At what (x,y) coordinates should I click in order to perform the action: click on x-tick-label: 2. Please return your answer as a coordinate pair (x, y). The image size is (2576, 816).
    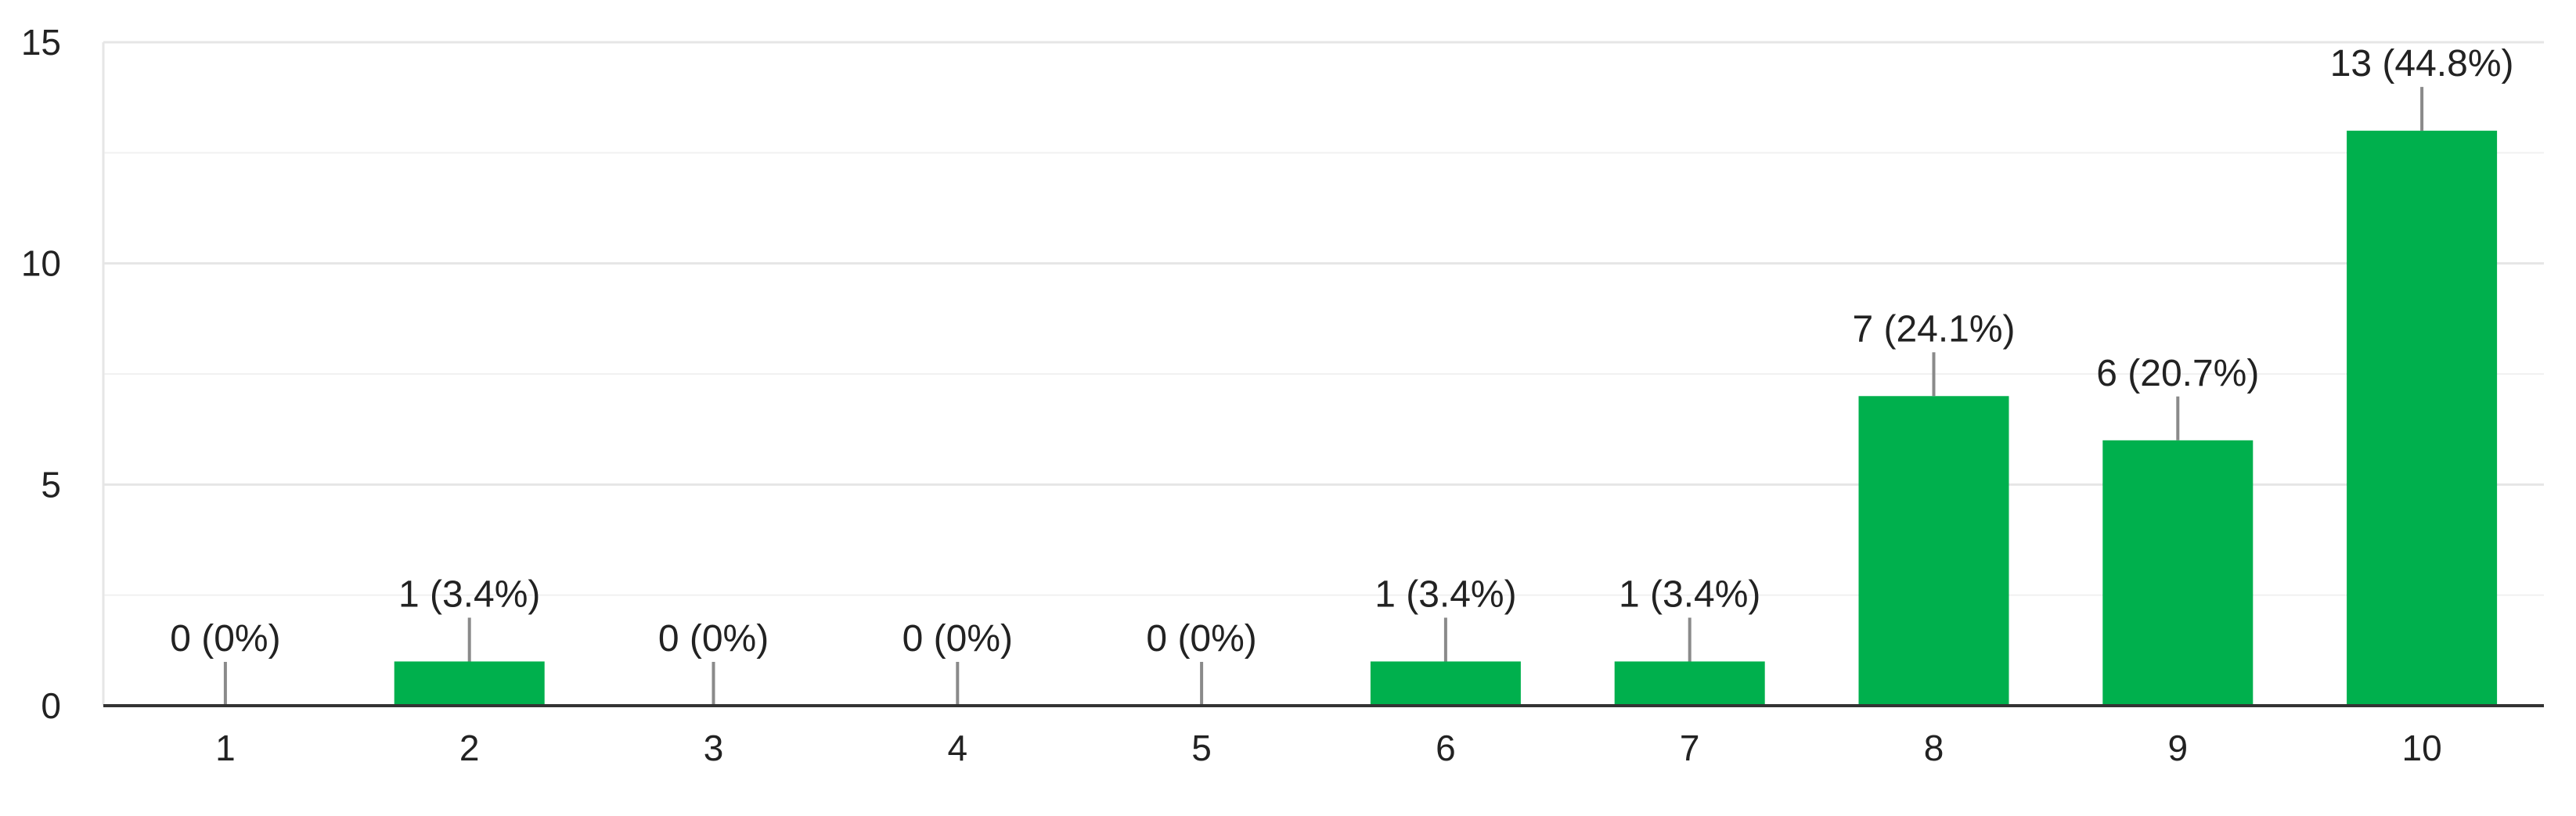
    Looking at the image, I should click on (469, 748).